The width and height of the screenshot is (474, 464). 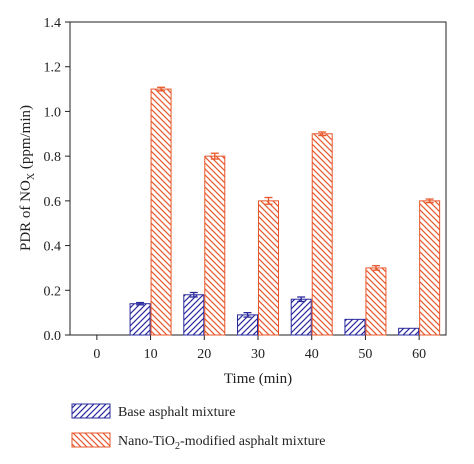 I want to click on x-tick-label: 10, so click(x=151, y=354).